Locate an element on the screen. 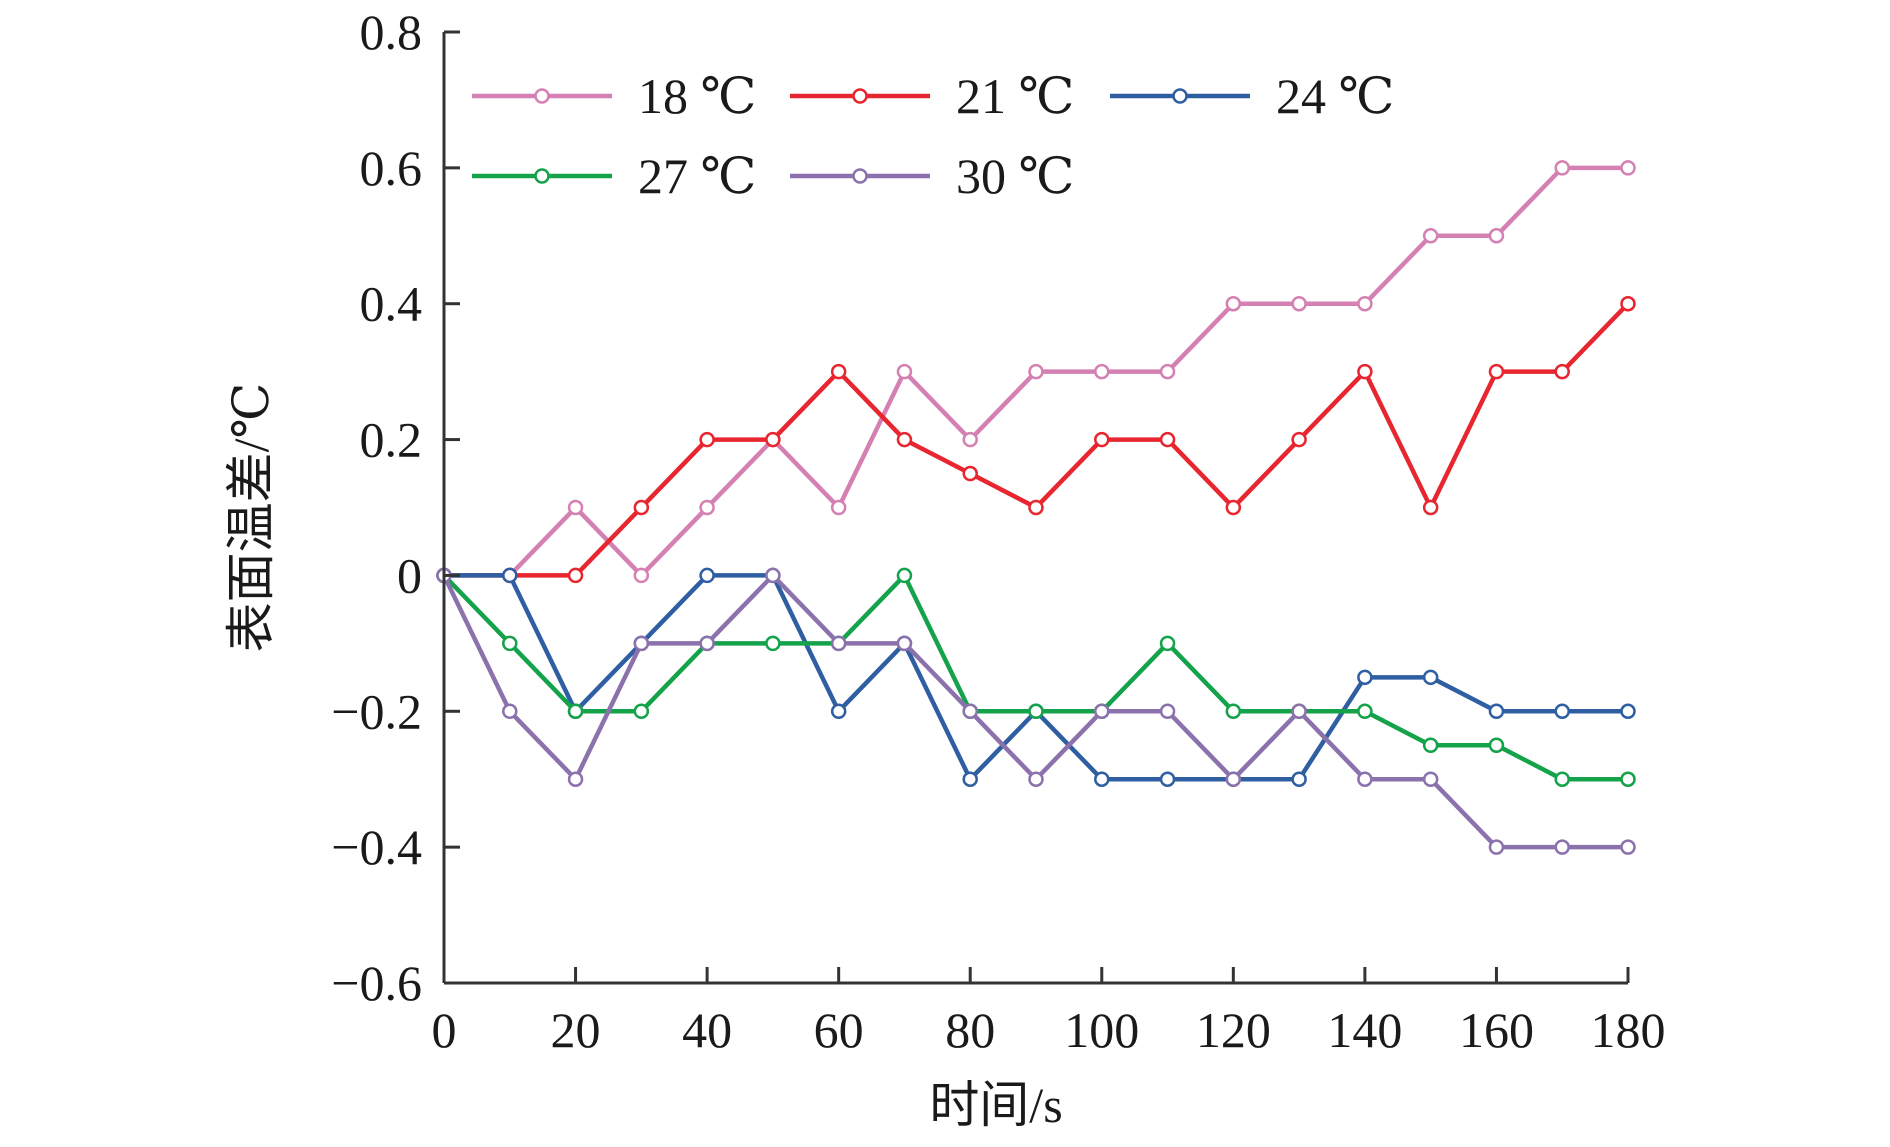  legend: 18 ℃ 21 ℃ 24 ℃ 27 ℃ 30 ℃ is located at coordinates (933, 136).